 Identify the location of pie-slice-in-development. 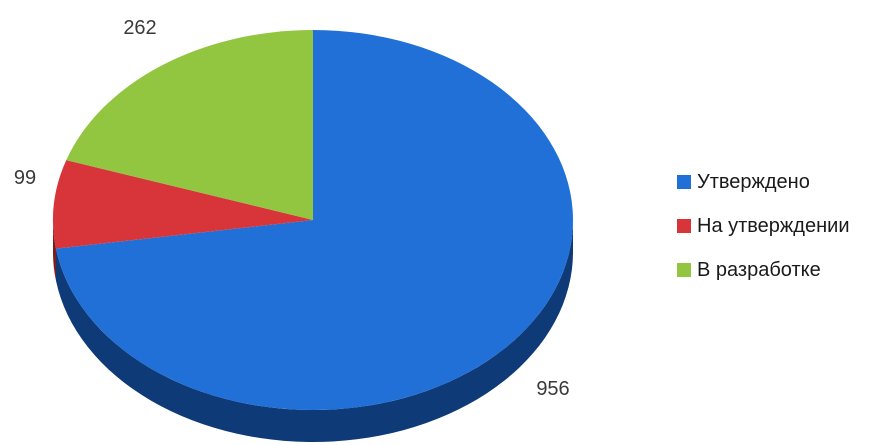
(189, 125).